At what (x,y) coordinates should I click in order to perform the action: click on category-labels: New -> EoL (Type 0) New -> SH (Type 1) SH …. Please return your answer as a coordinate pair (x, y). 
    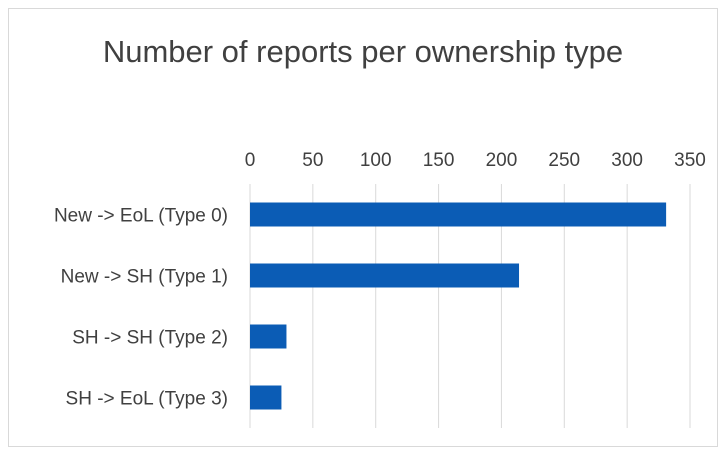
    Looking at the image, I should click on (141, 308).